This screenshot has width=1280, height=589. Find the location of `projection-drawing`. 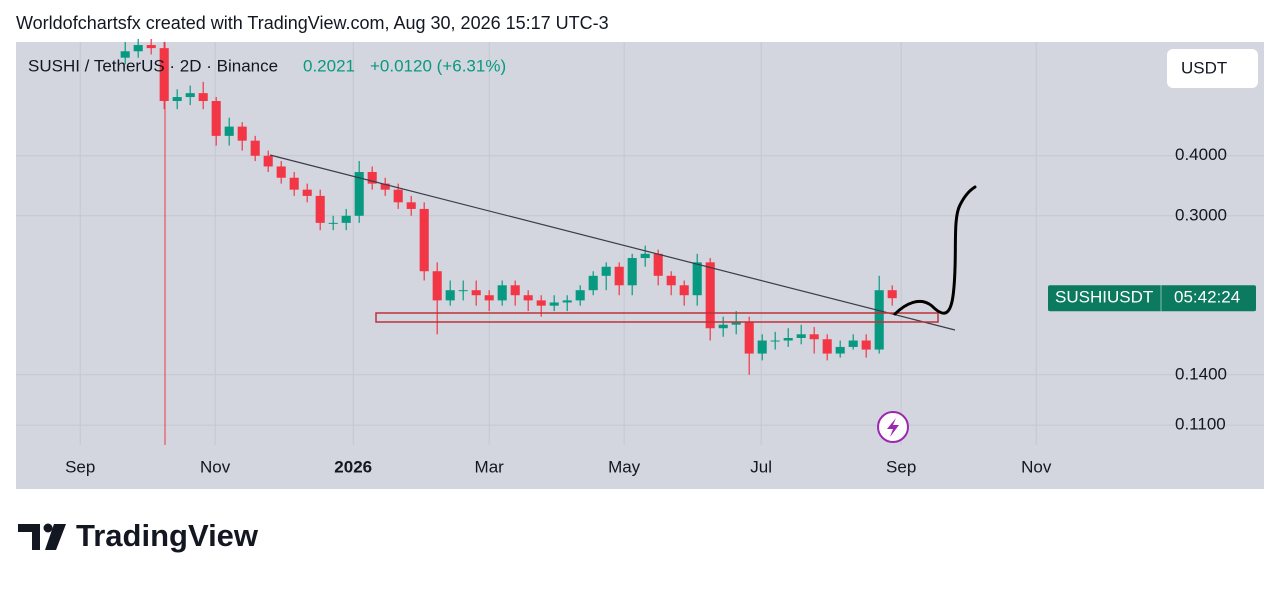

projection-drawing is located at coordinates (935, 250).